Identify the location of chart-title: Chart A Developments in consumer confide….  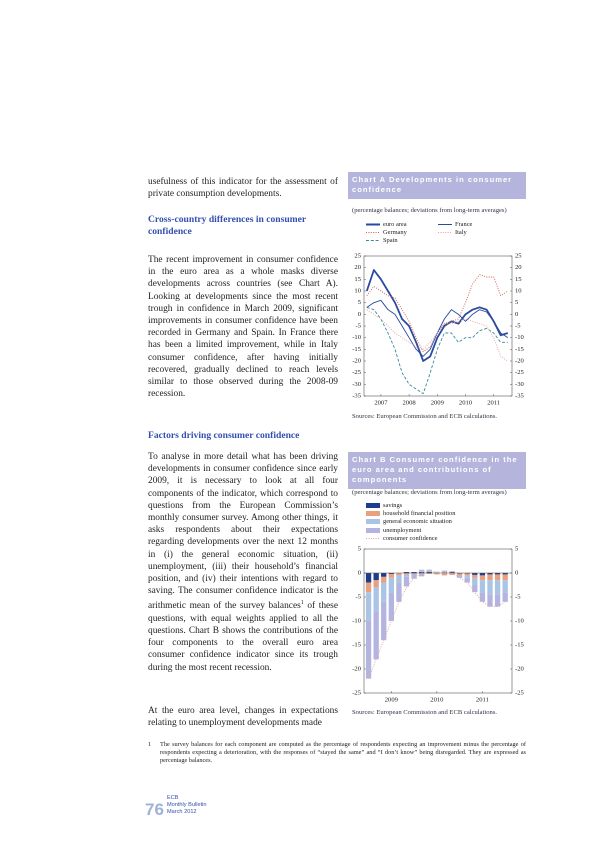
(437, 185).